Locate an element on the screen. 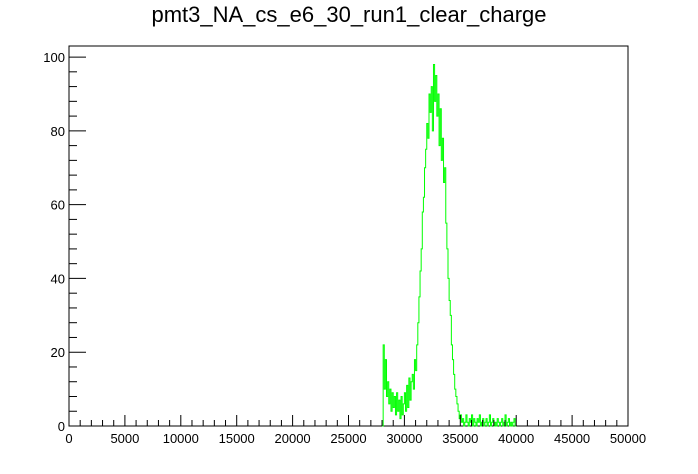 The width and height of the screenshot is (698, 474). y-tick-label: 20 is located at coordinates (58, 352).